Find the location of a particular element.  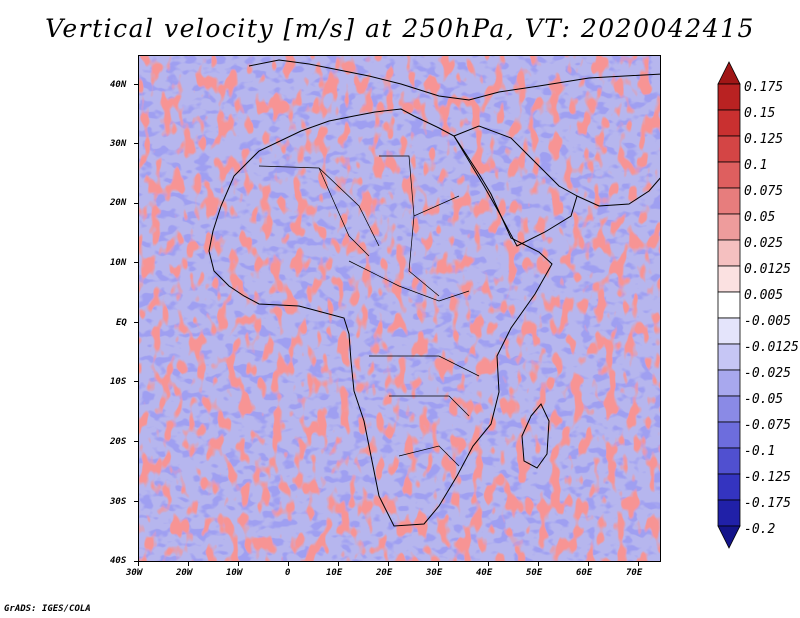

colorbar-label: 0.0125 is located at coordinates (767, 269).